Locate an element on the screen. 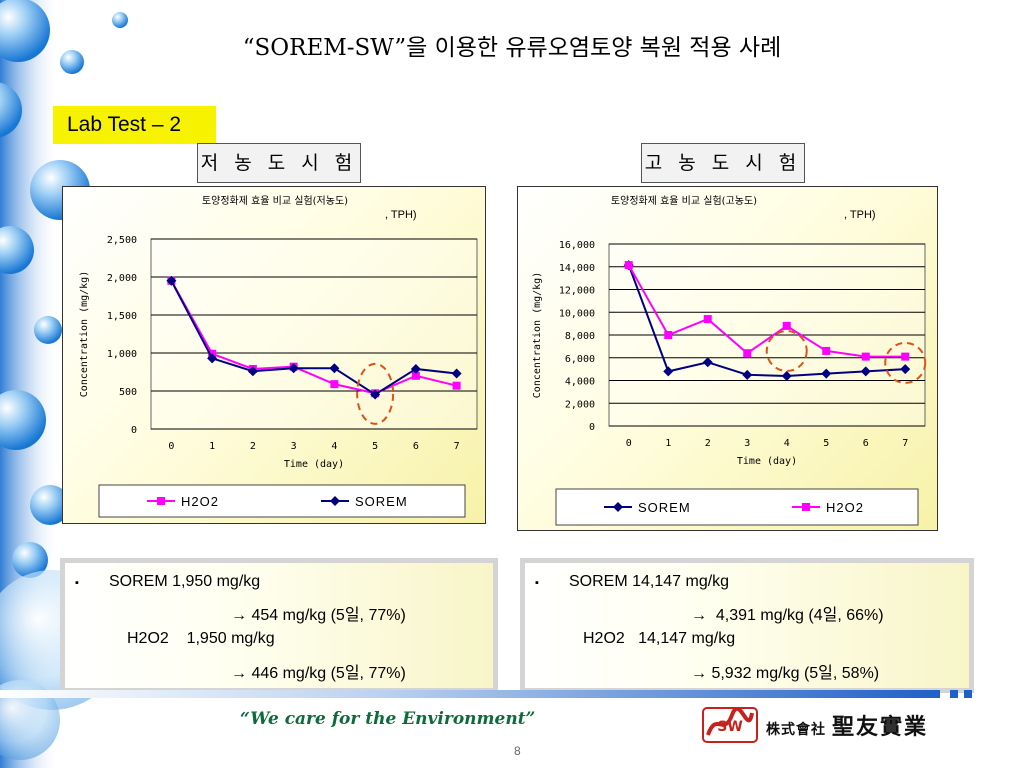 The image size is (1024, 768). chart-title: 토양정화제 효율 비교 실험(저농도) is located at coordinates (275, 201).